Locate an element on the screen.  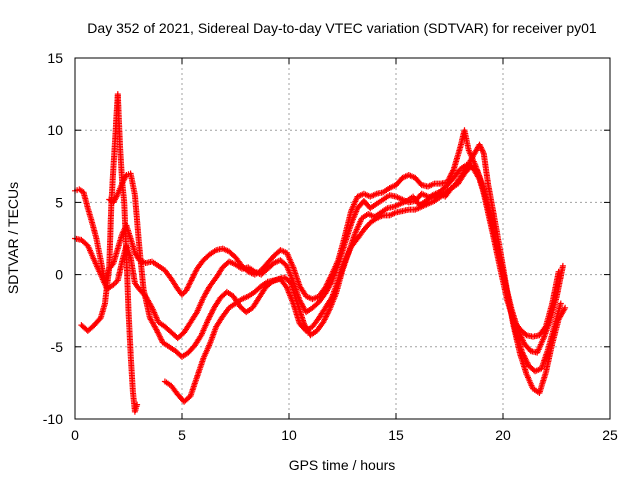
x-tick-label: 0 is located at coordinates (75, 435).